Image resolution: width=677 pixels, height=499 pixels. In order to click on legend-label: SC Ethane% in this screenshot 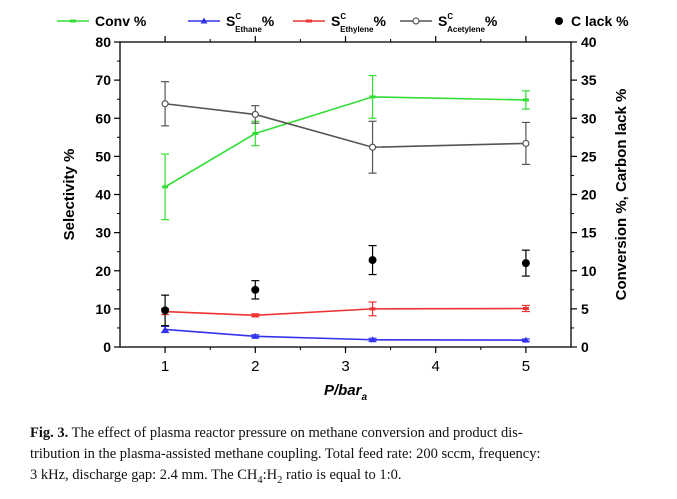, I will do `click(250, 23)`.